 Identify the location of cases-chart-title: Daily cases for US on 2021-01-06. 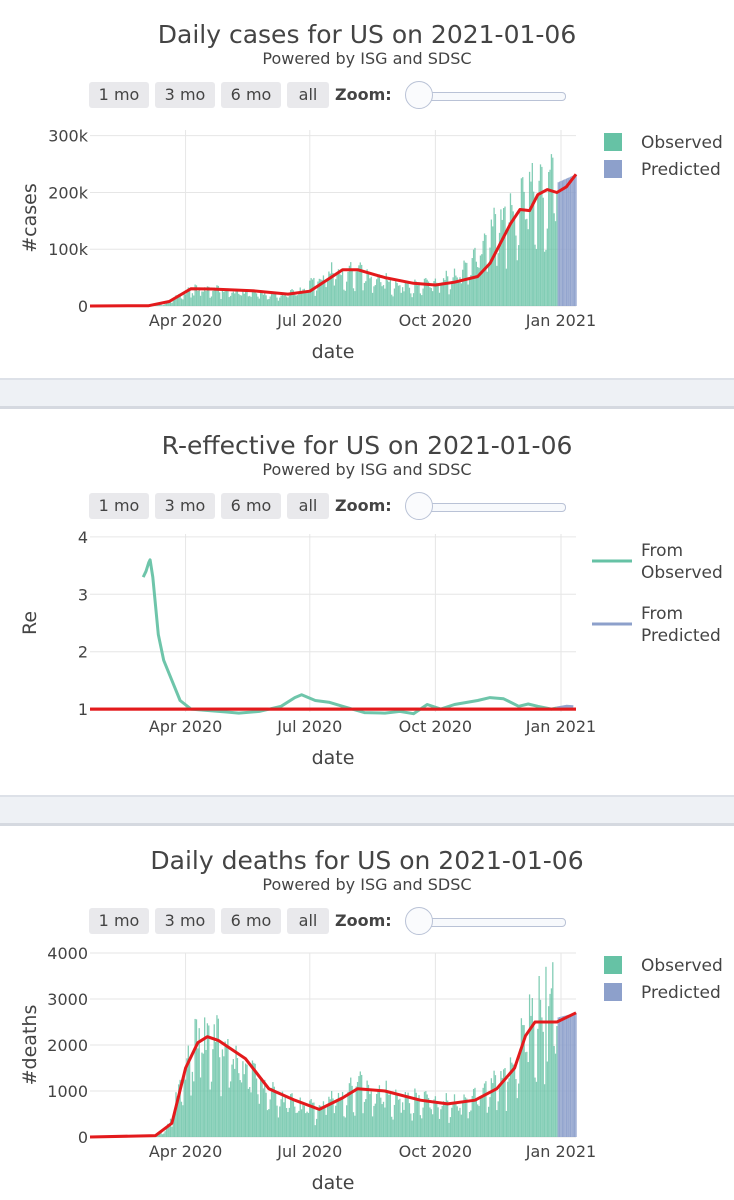
(367, 34).